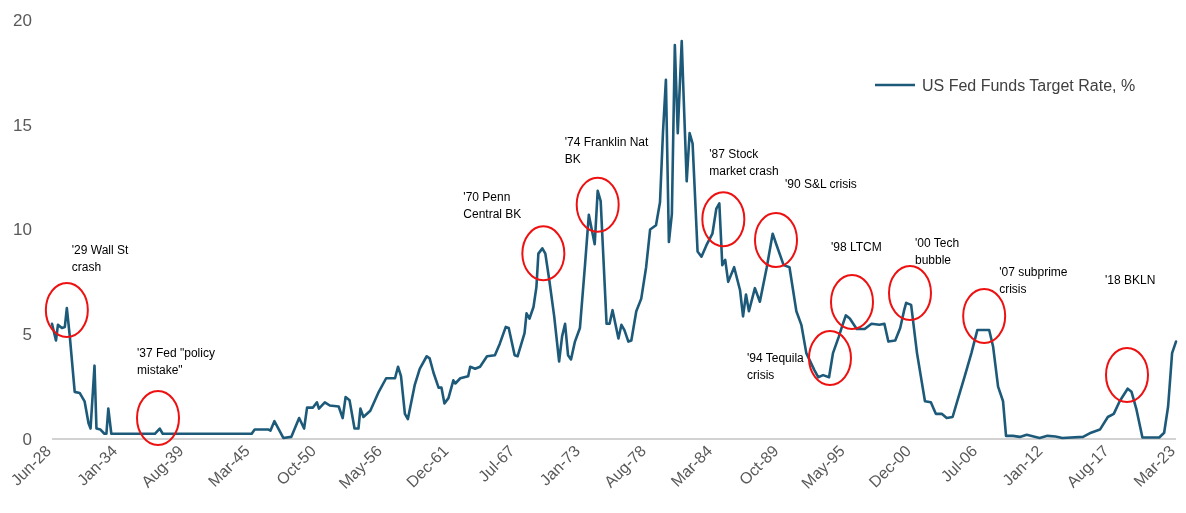 This screenshot has height=513, width=1186. I want to click on annotation: '90 S&L crisis, so click(821, 184).